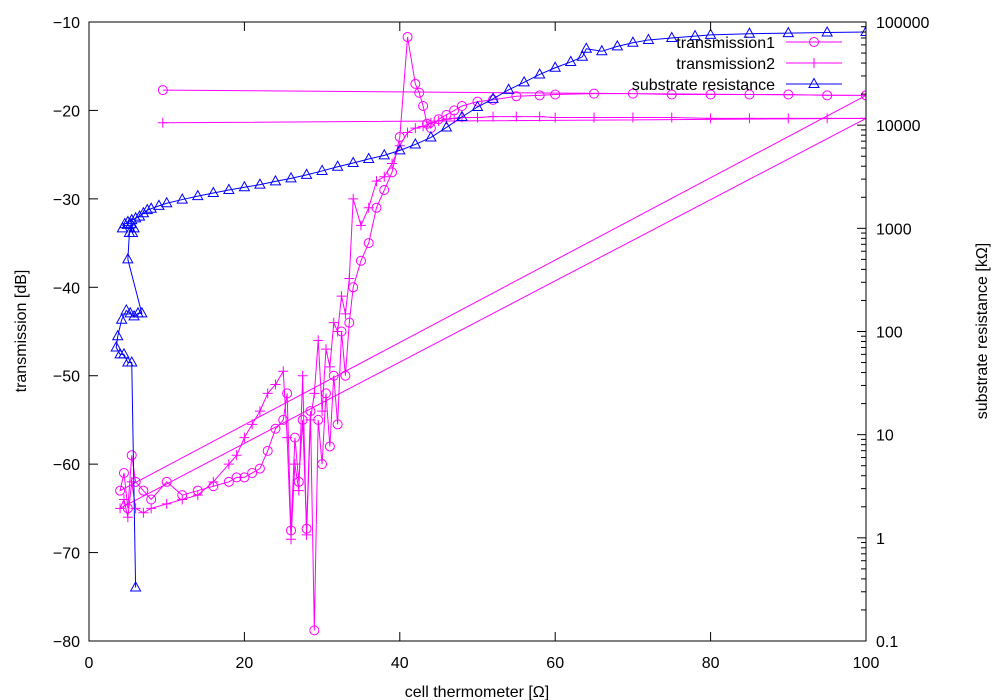 Image resolution: width=1000 pixels, height=700 pixels. I want to click on y2-tick-label: 1000, so click(894, 229).